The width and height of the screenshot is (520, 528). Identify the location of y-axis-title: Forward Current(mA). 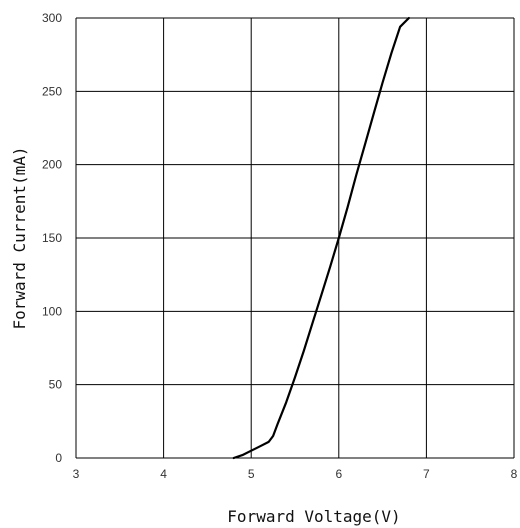
(19, 237).